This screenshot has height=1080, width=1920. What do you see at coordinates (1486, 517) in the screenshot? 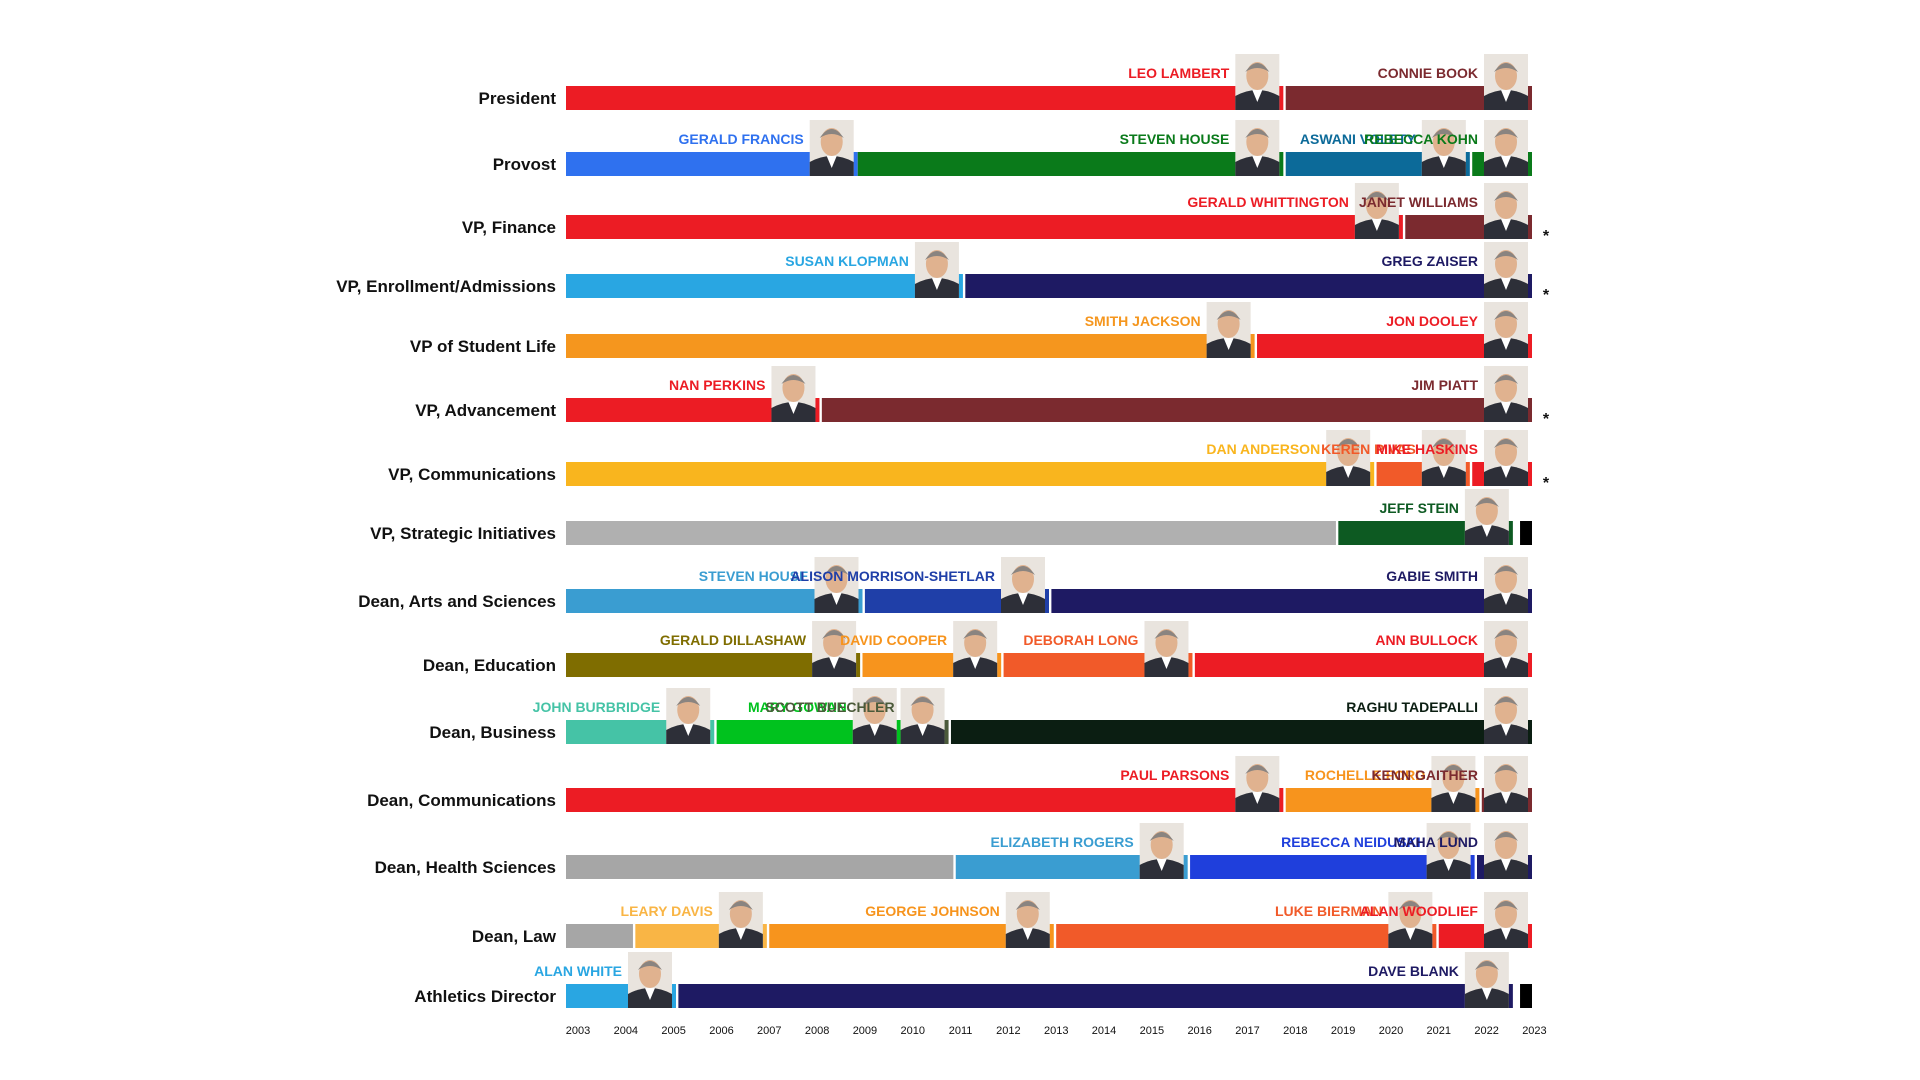
I see `portrait-photo-jeff-stein` at bounding box center [1486, 517].